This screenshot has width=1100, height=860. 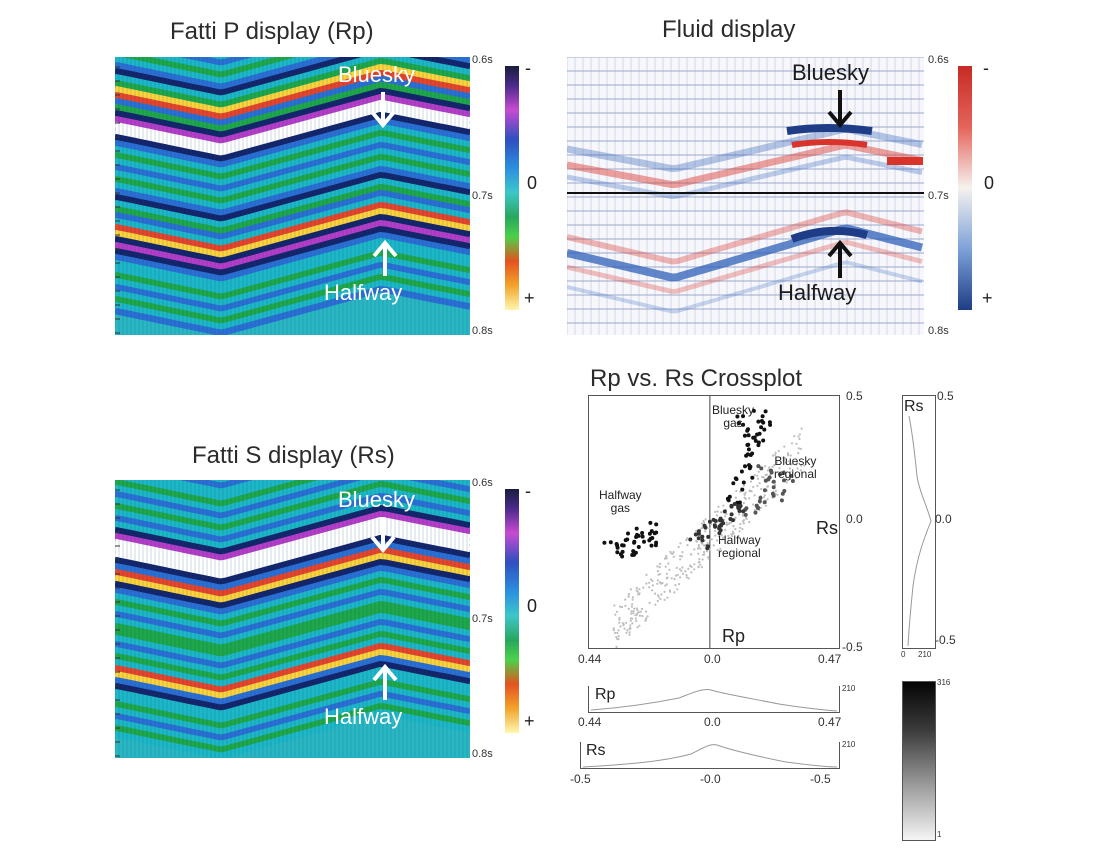 What do you see at coordinates (820, 779) in the screenshot?
I see `rs-bottom-hist-x-right: -0.5` at bounding box center [820, 779].